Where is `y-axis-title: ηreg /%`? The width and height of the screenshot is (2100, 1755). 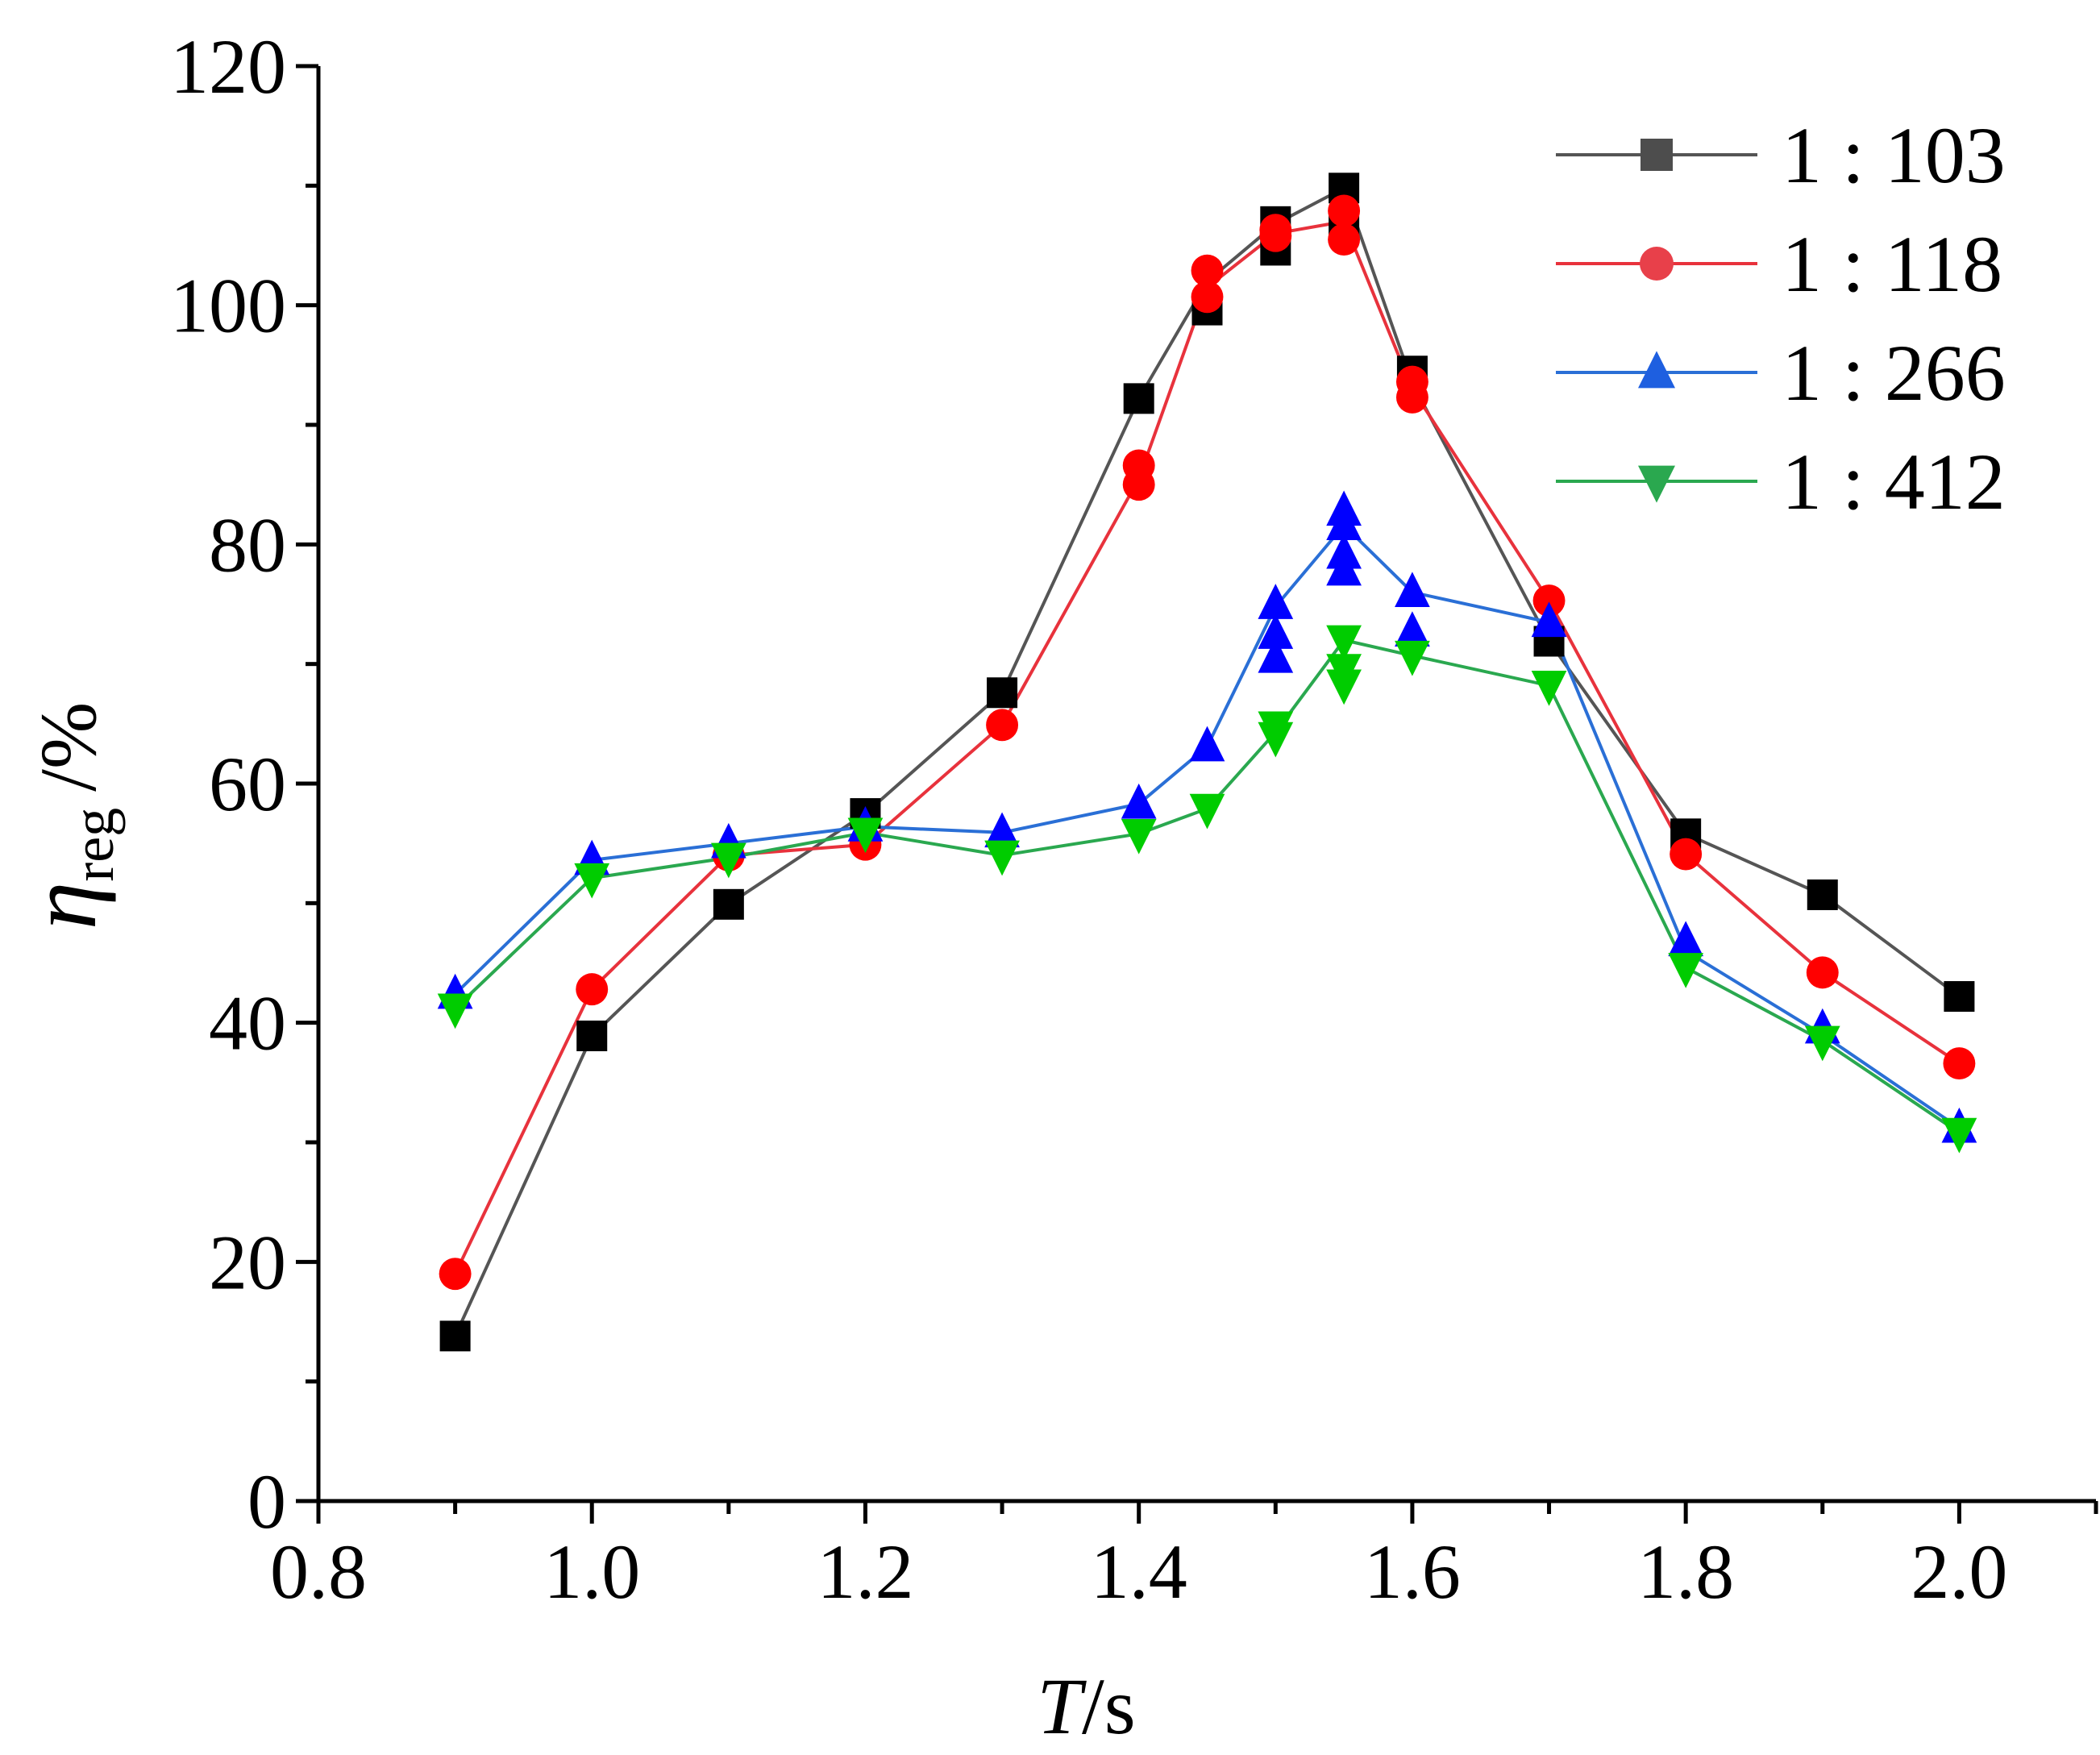
y-axis-title: ηreg /% is located at coordinates (67, 816).